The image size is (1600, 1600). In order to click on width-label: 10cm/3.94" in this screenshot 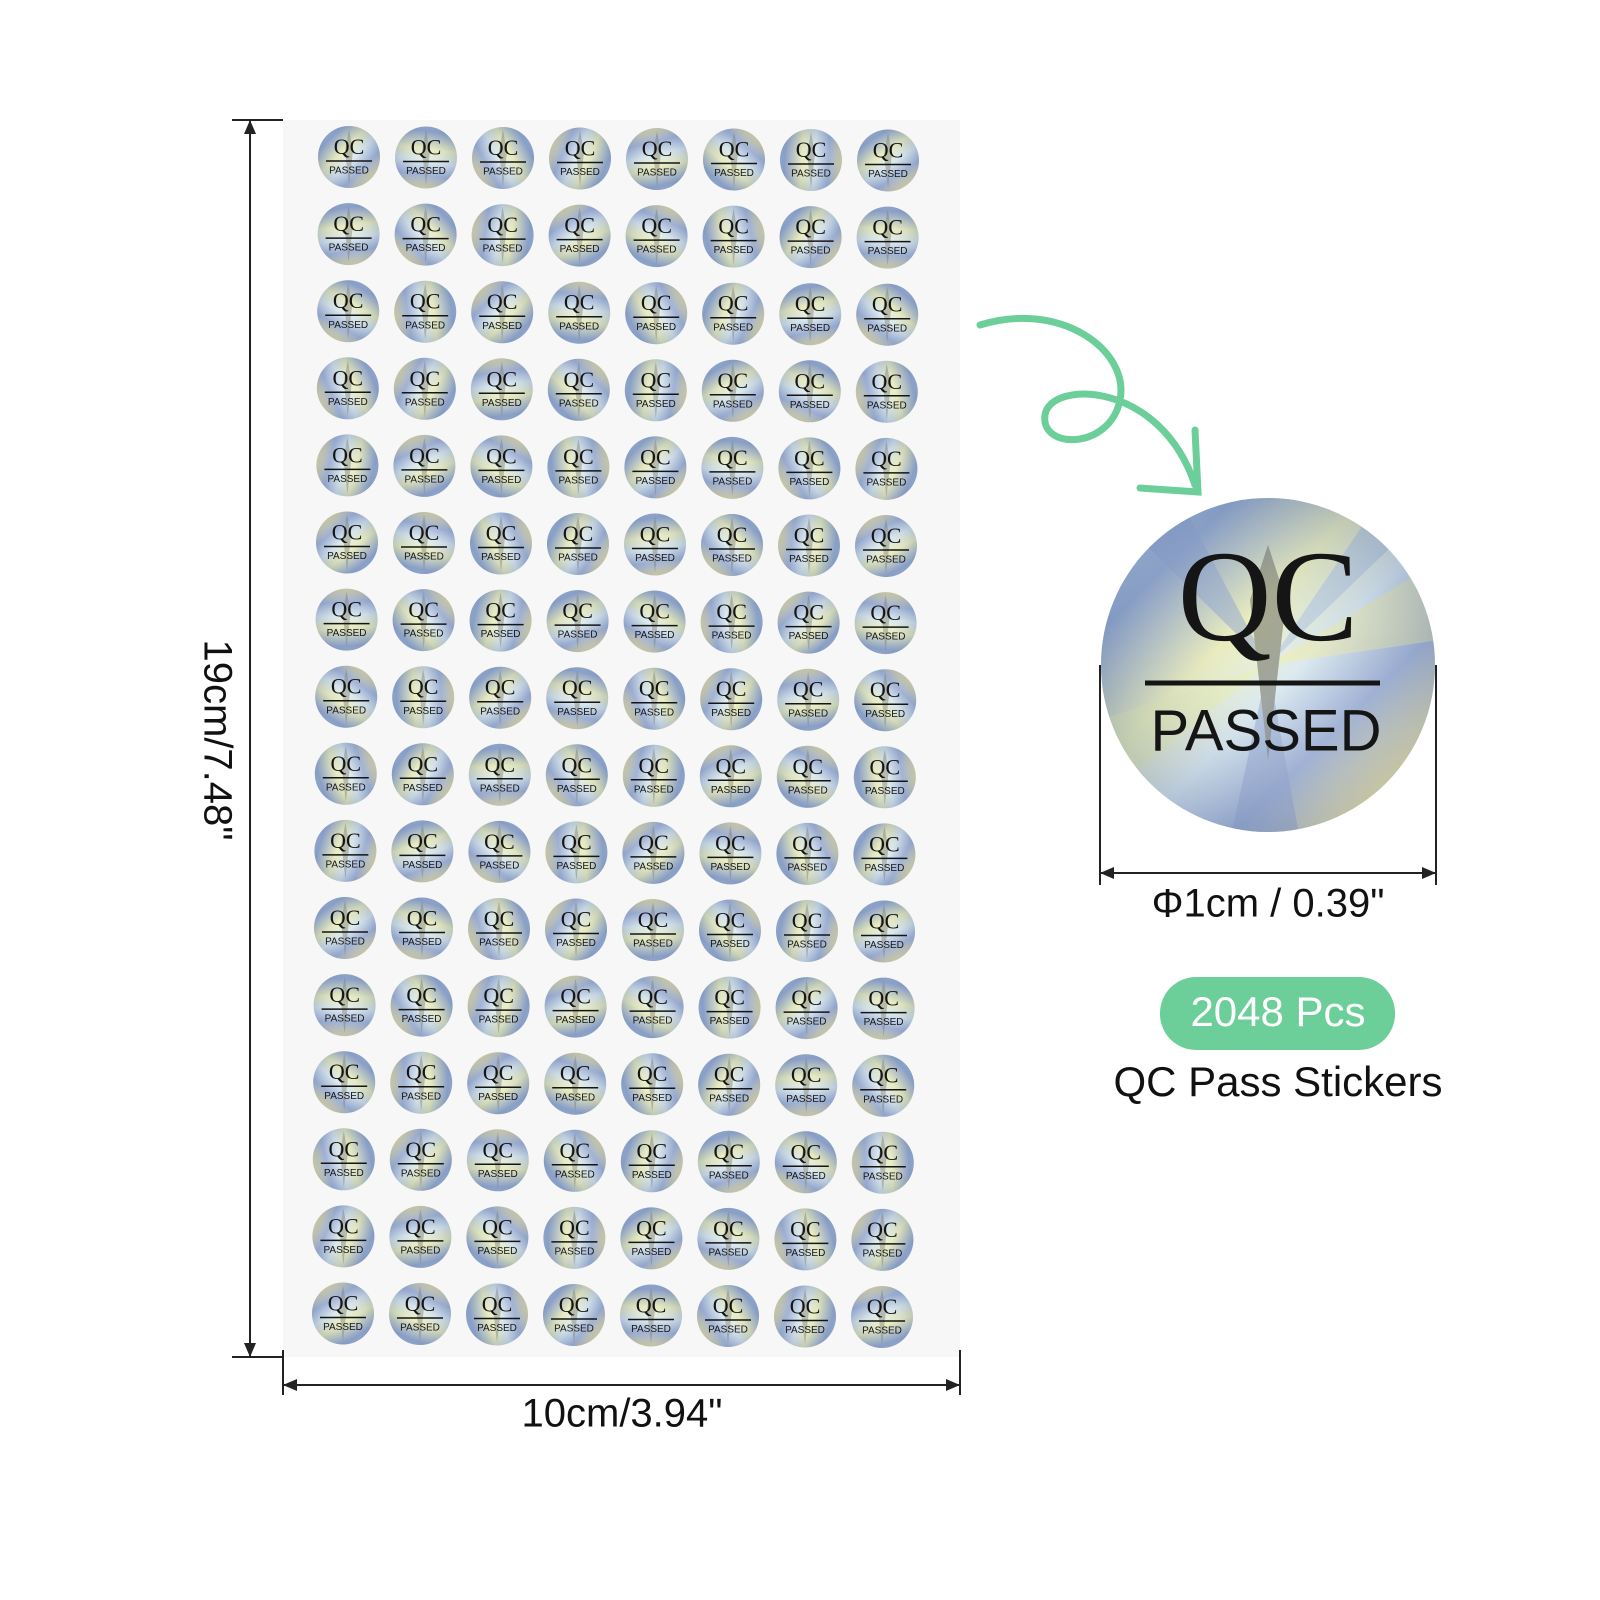, I will do `click(622, 1414)`.